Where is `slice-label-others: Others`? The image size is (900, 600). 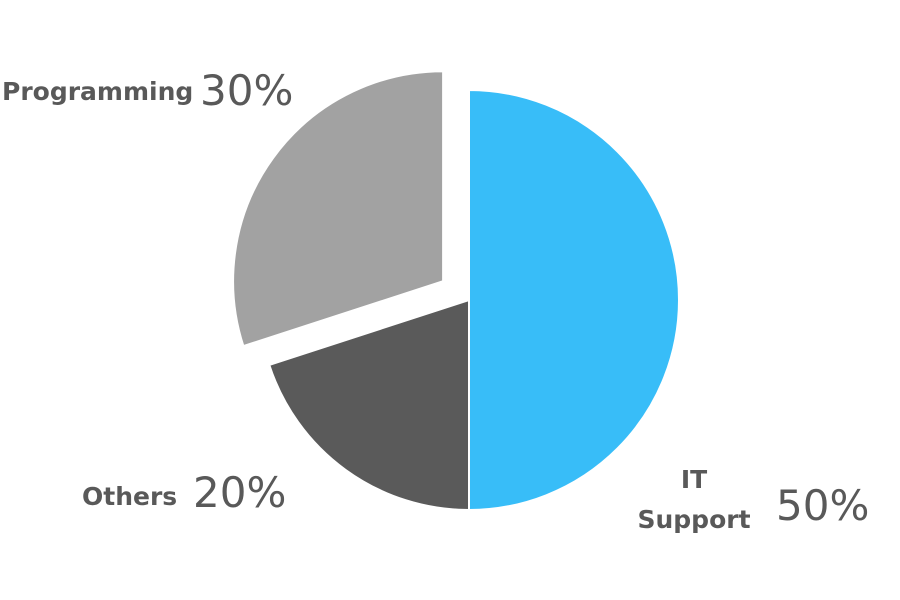 slice-label-others: Others is located at coordinates (129, 496).